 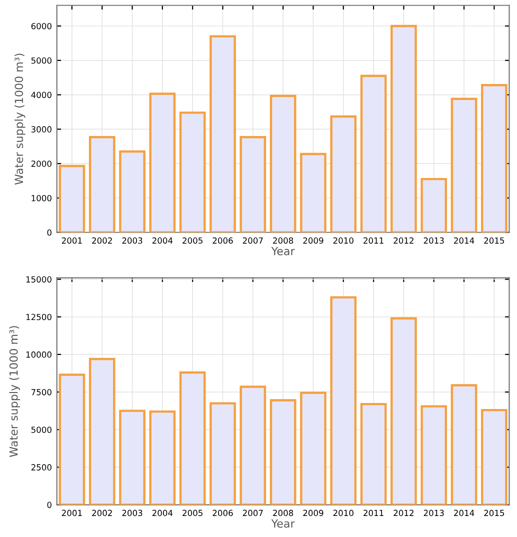 What do you see at coordinates (41, 129) in the screenshot?
I see `y-tick-label: 3000` at bounding box center [41, 129].